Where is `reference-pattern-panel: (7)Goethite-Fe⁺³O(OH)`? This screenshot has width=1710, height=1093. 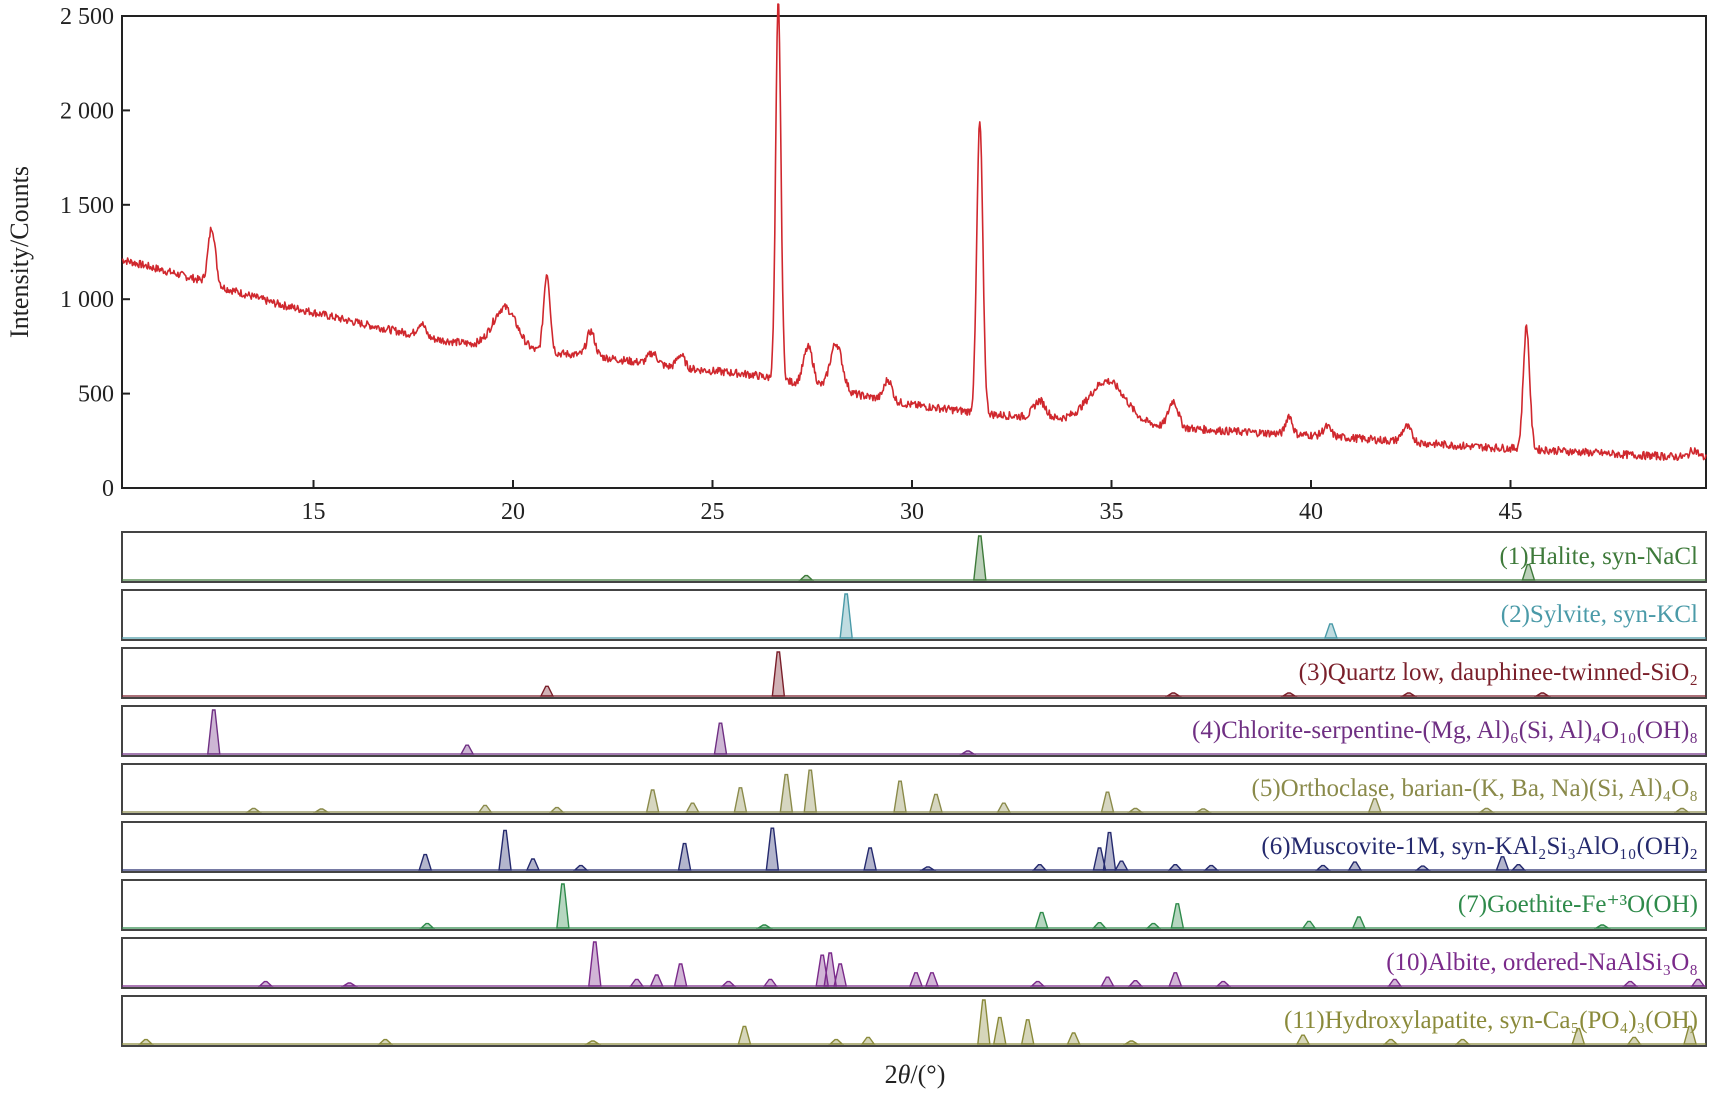 reference-pattern-panel: (7)Goethite-Fe⁺³O(OH) is located at coordinates (914, 905).